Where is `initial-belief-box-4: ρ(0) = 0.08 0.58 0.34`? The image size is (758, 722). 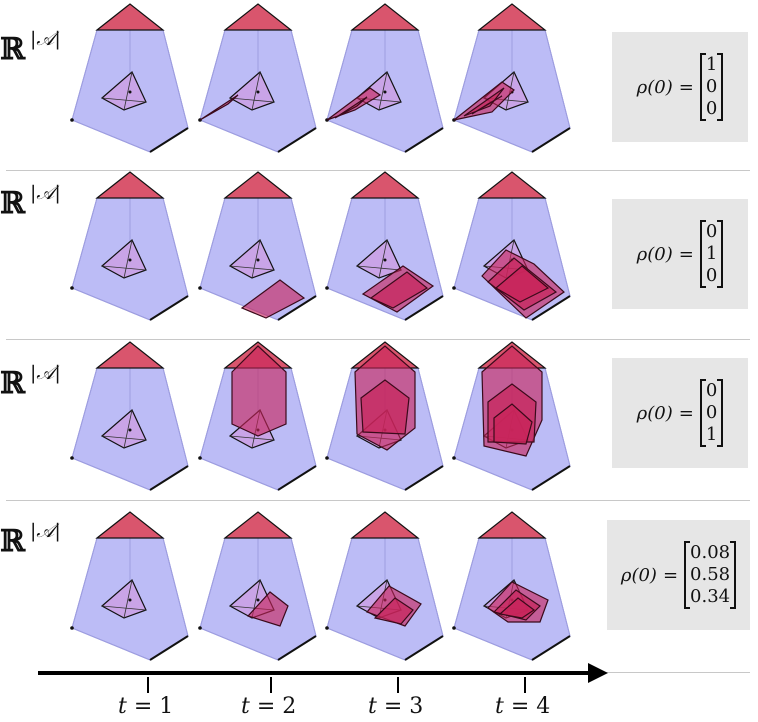 initial-belief-box-4: ρ(0) = 0.08 0.58 0.34 is located at coordinates (678, 575).